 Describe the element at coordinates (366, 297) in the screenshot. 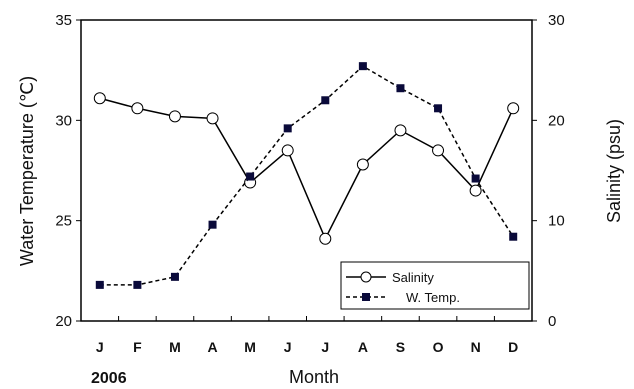

I see `legend-wtemp-marker` at that location.